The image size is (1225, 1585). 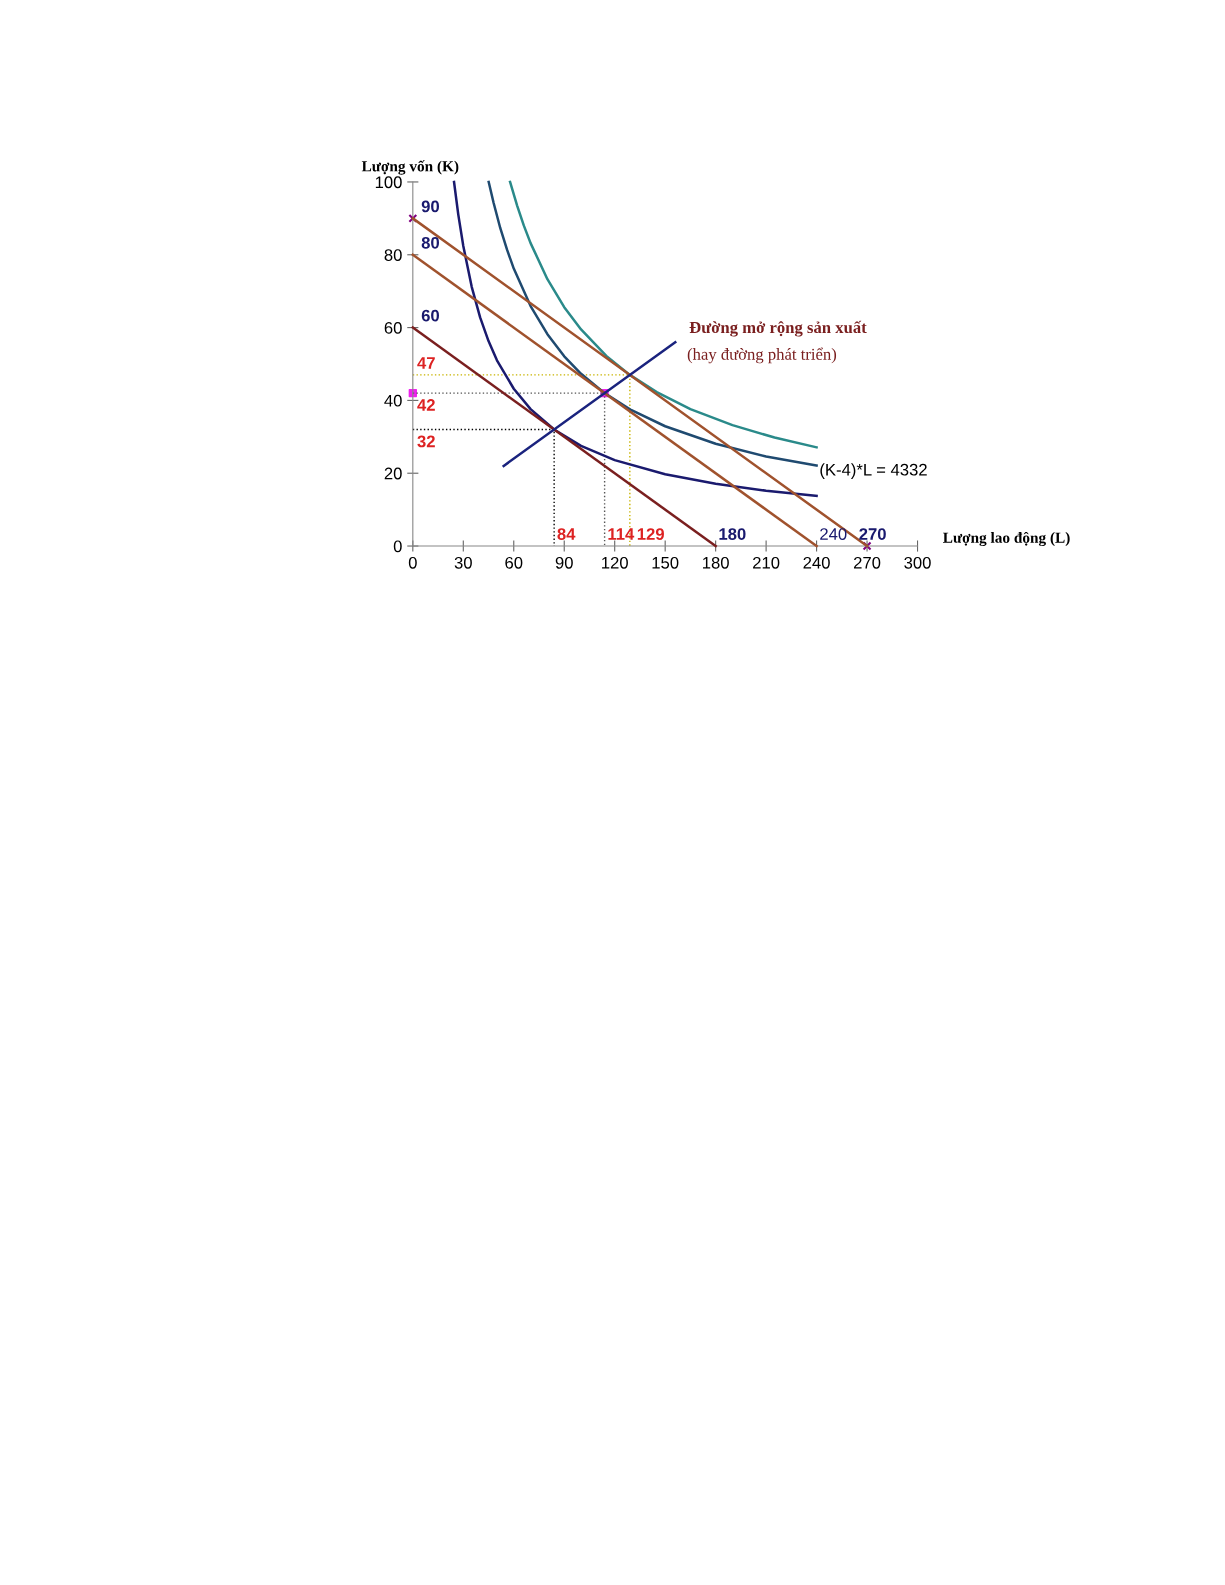 What do you see at coordinates (430, 315) in the screenshot?
I see `annotation: 60` at bounding box center [430, 315].